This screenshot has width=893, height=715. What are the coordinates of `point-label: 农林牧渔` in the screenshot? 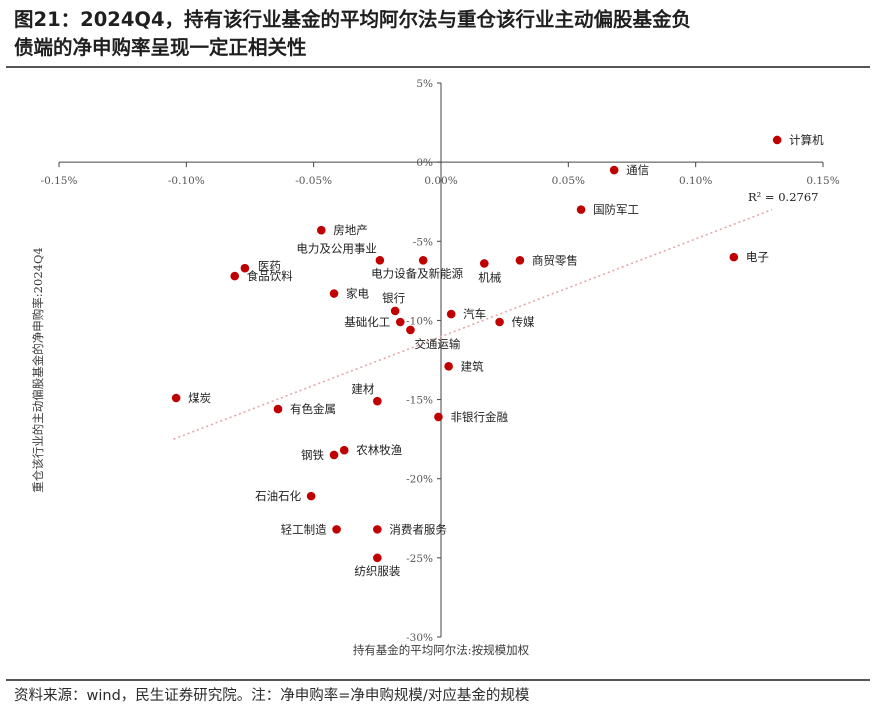 It's located at (379, 450).